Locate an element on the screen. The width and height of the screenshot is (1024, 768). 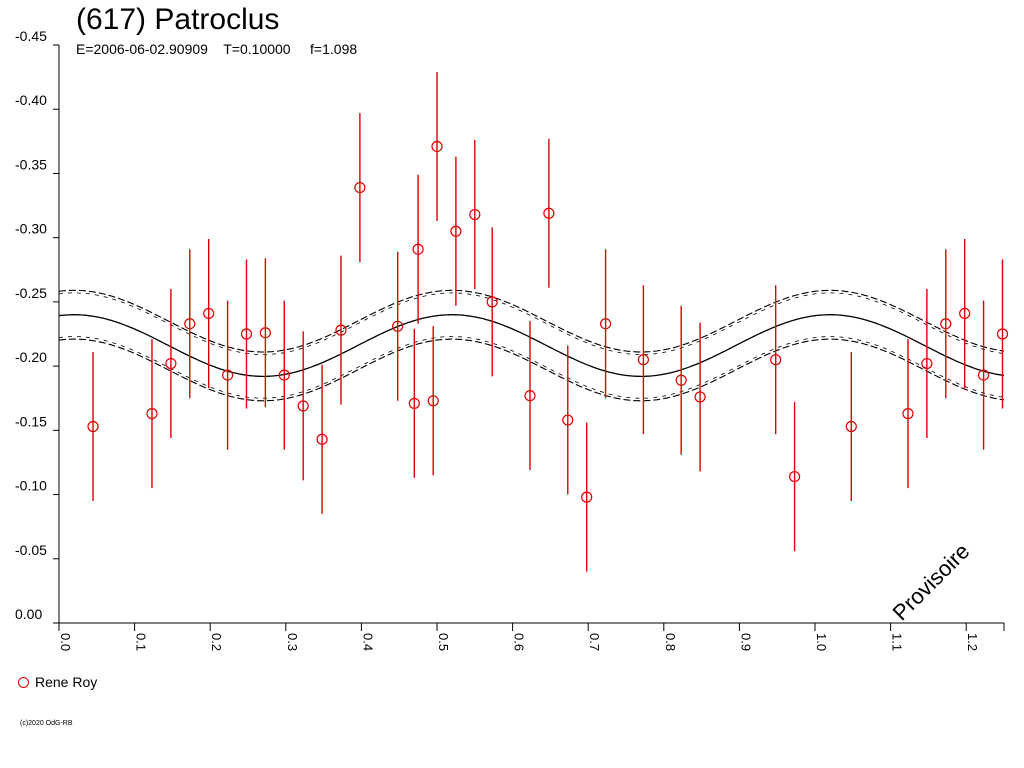
copyright-notice: (c)2020 OdG-RB is located at coordinates (46, 723).